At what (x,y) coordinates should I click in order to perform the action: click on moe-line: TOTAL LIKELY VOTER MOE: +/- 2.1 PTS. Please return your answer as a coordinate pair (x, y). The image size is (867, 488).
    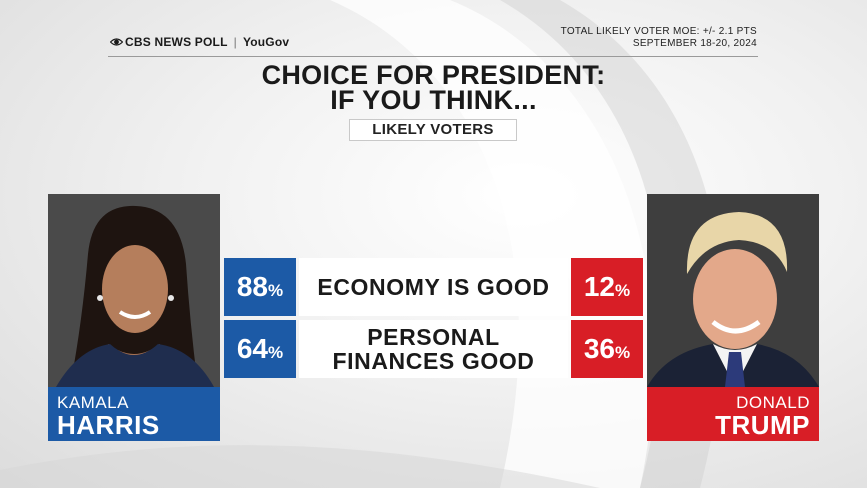
    Looking at the image, I should click on (658, 31).